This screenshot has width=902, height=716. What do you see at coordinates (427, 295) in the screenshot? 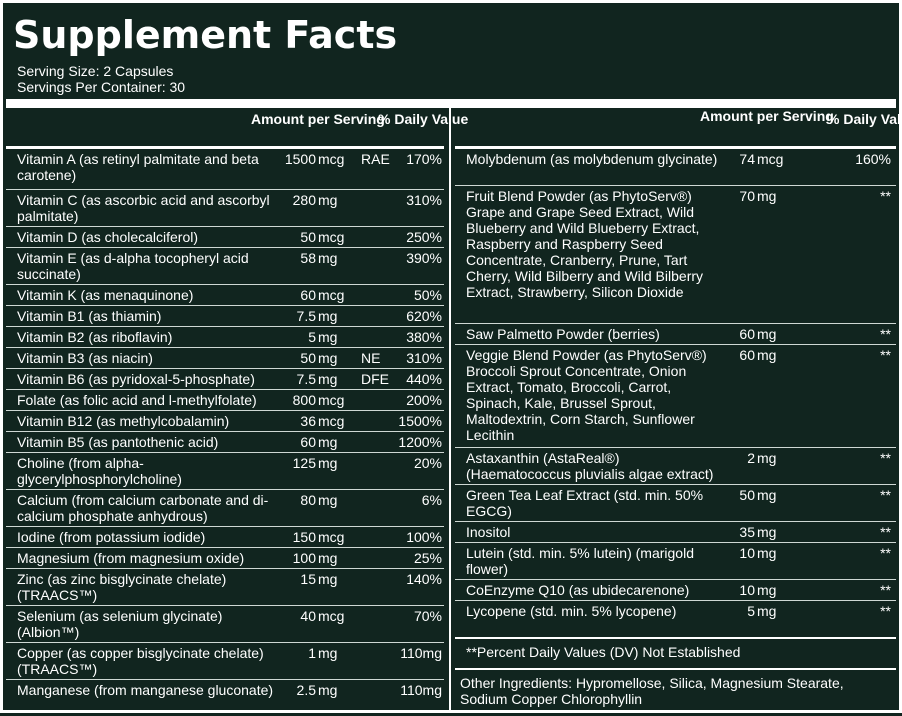
I see `nutrient-daily-value: 50%` at bounding box center [427, 295].